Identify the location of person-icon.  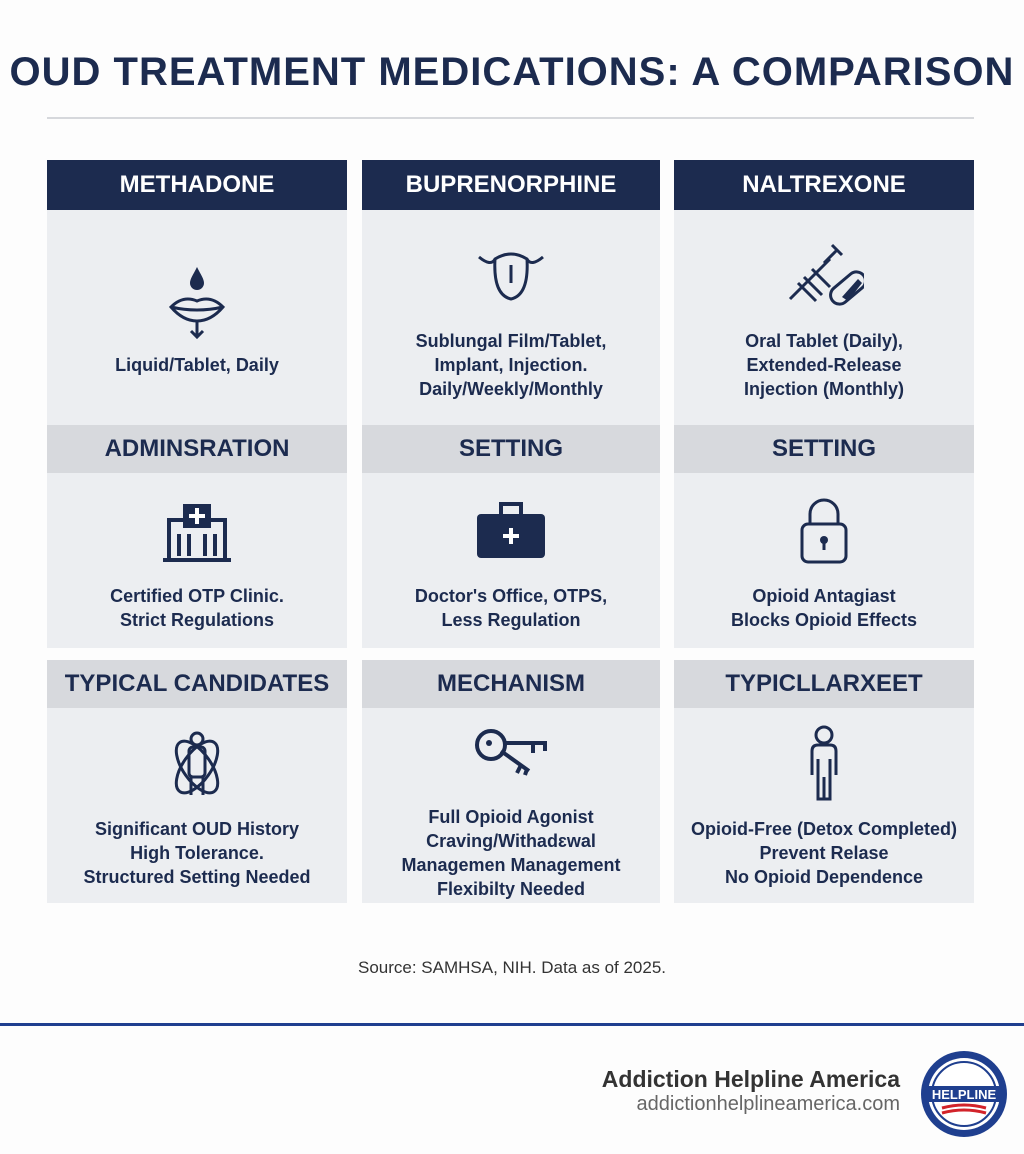
(824, 762).